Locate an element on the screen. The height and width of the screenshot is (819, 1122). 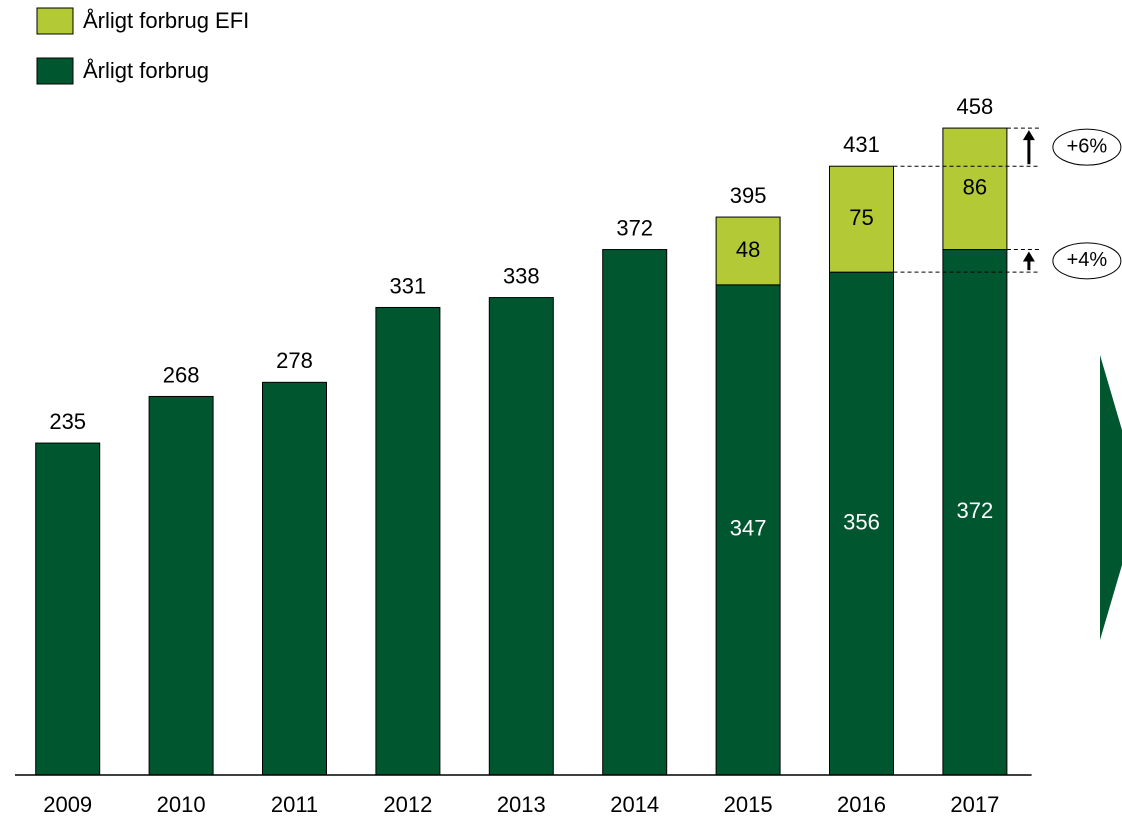
x-tick-label: 2011 is located at coordinates (294, 804).